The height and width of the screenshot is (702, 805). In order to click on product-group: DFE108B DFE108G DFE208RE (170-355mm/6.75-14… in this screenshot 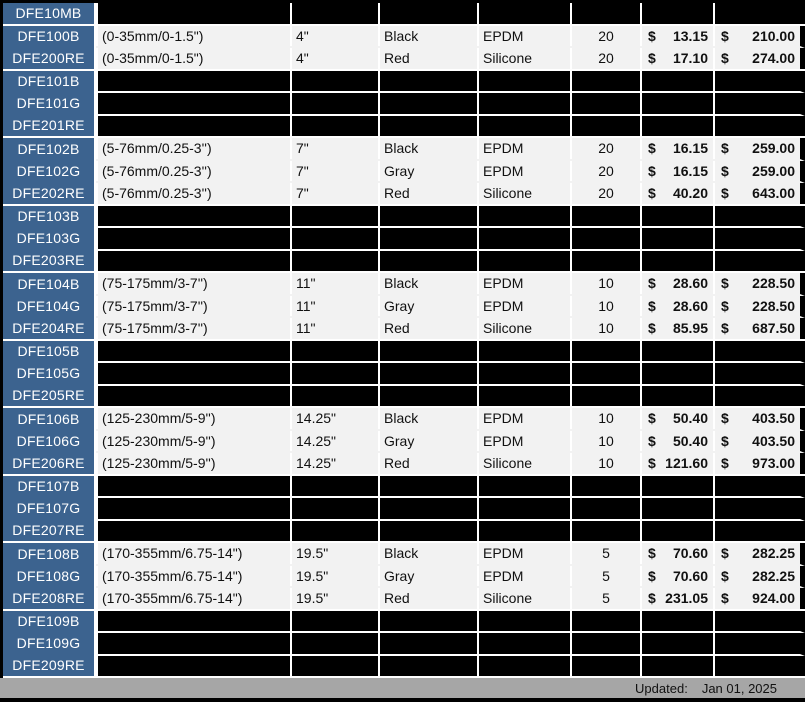, I will do `click(404, 577)`.